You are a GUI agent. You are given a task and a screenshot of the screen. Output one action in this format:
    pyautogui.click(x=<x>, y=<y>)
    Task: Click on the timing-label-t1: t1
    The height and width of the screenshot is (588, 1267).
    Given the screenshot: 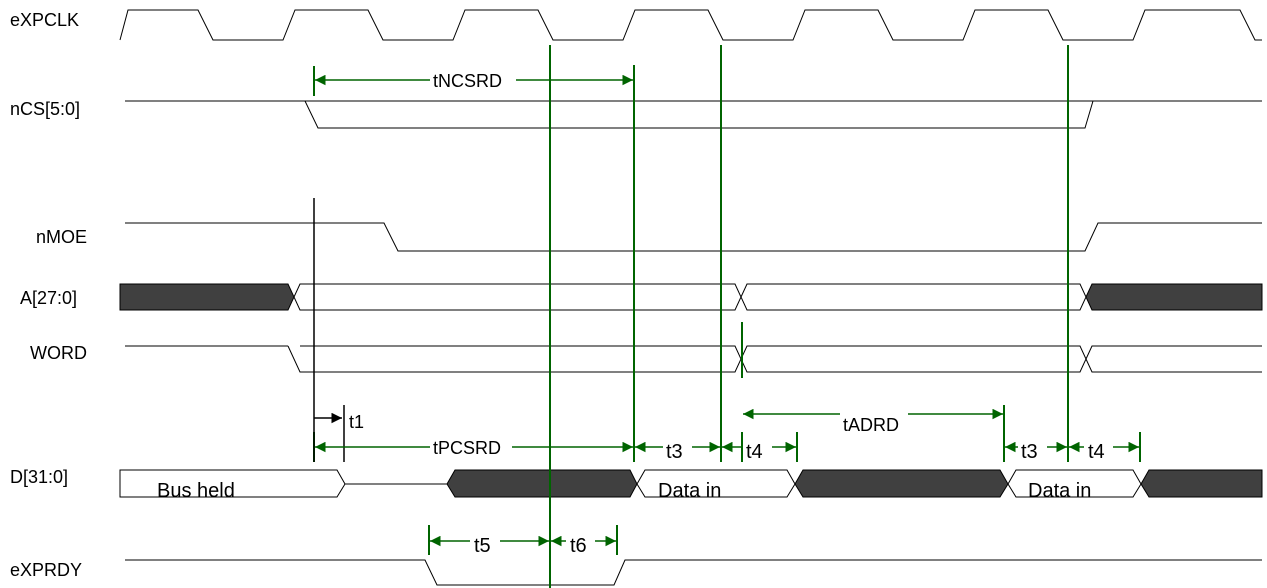 What is the action you would take?
    pyautogui.click(x=356, y=422)
    